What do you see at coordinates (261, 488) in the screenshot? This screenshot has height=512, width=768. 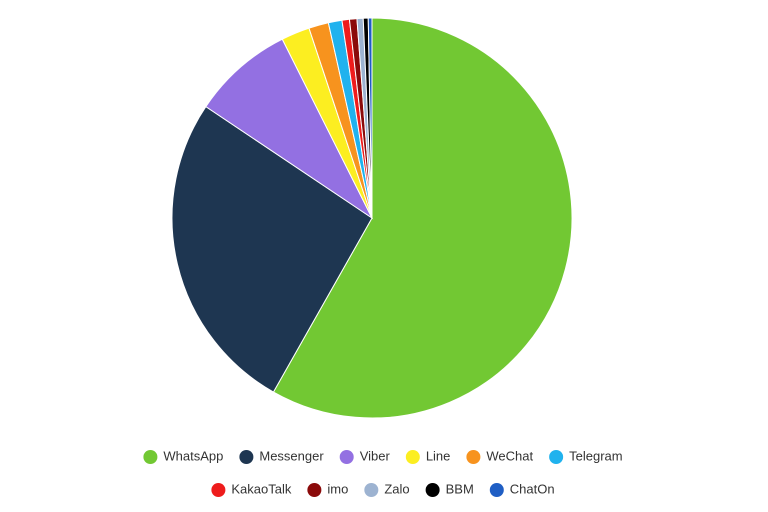 I see `legend-label: KakaoTalk` at bounding box center [261, 488].